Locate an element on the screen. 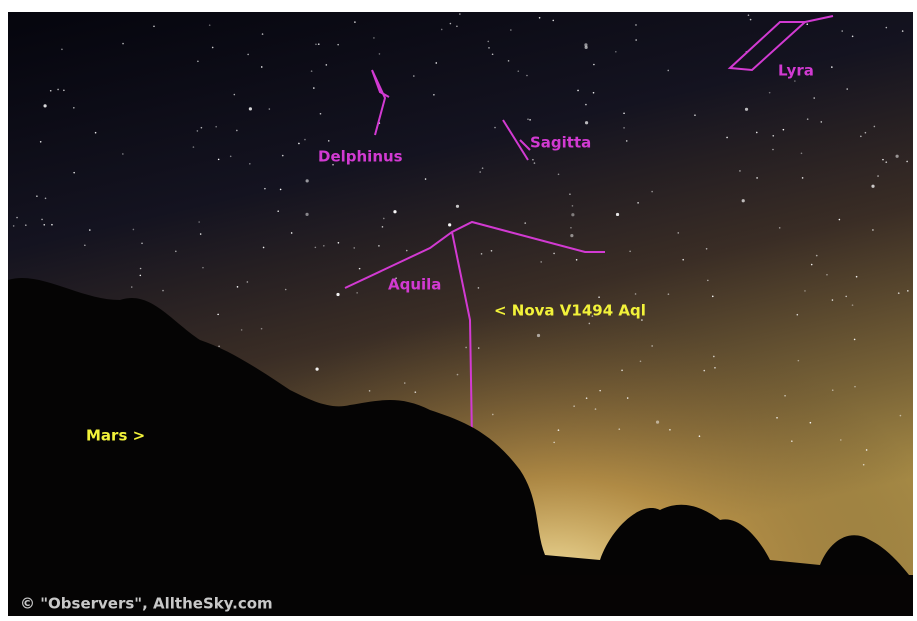 The height and width of the screenshot is (621, 917). label-aquila: Aquila is located at coordinates (414, 285).